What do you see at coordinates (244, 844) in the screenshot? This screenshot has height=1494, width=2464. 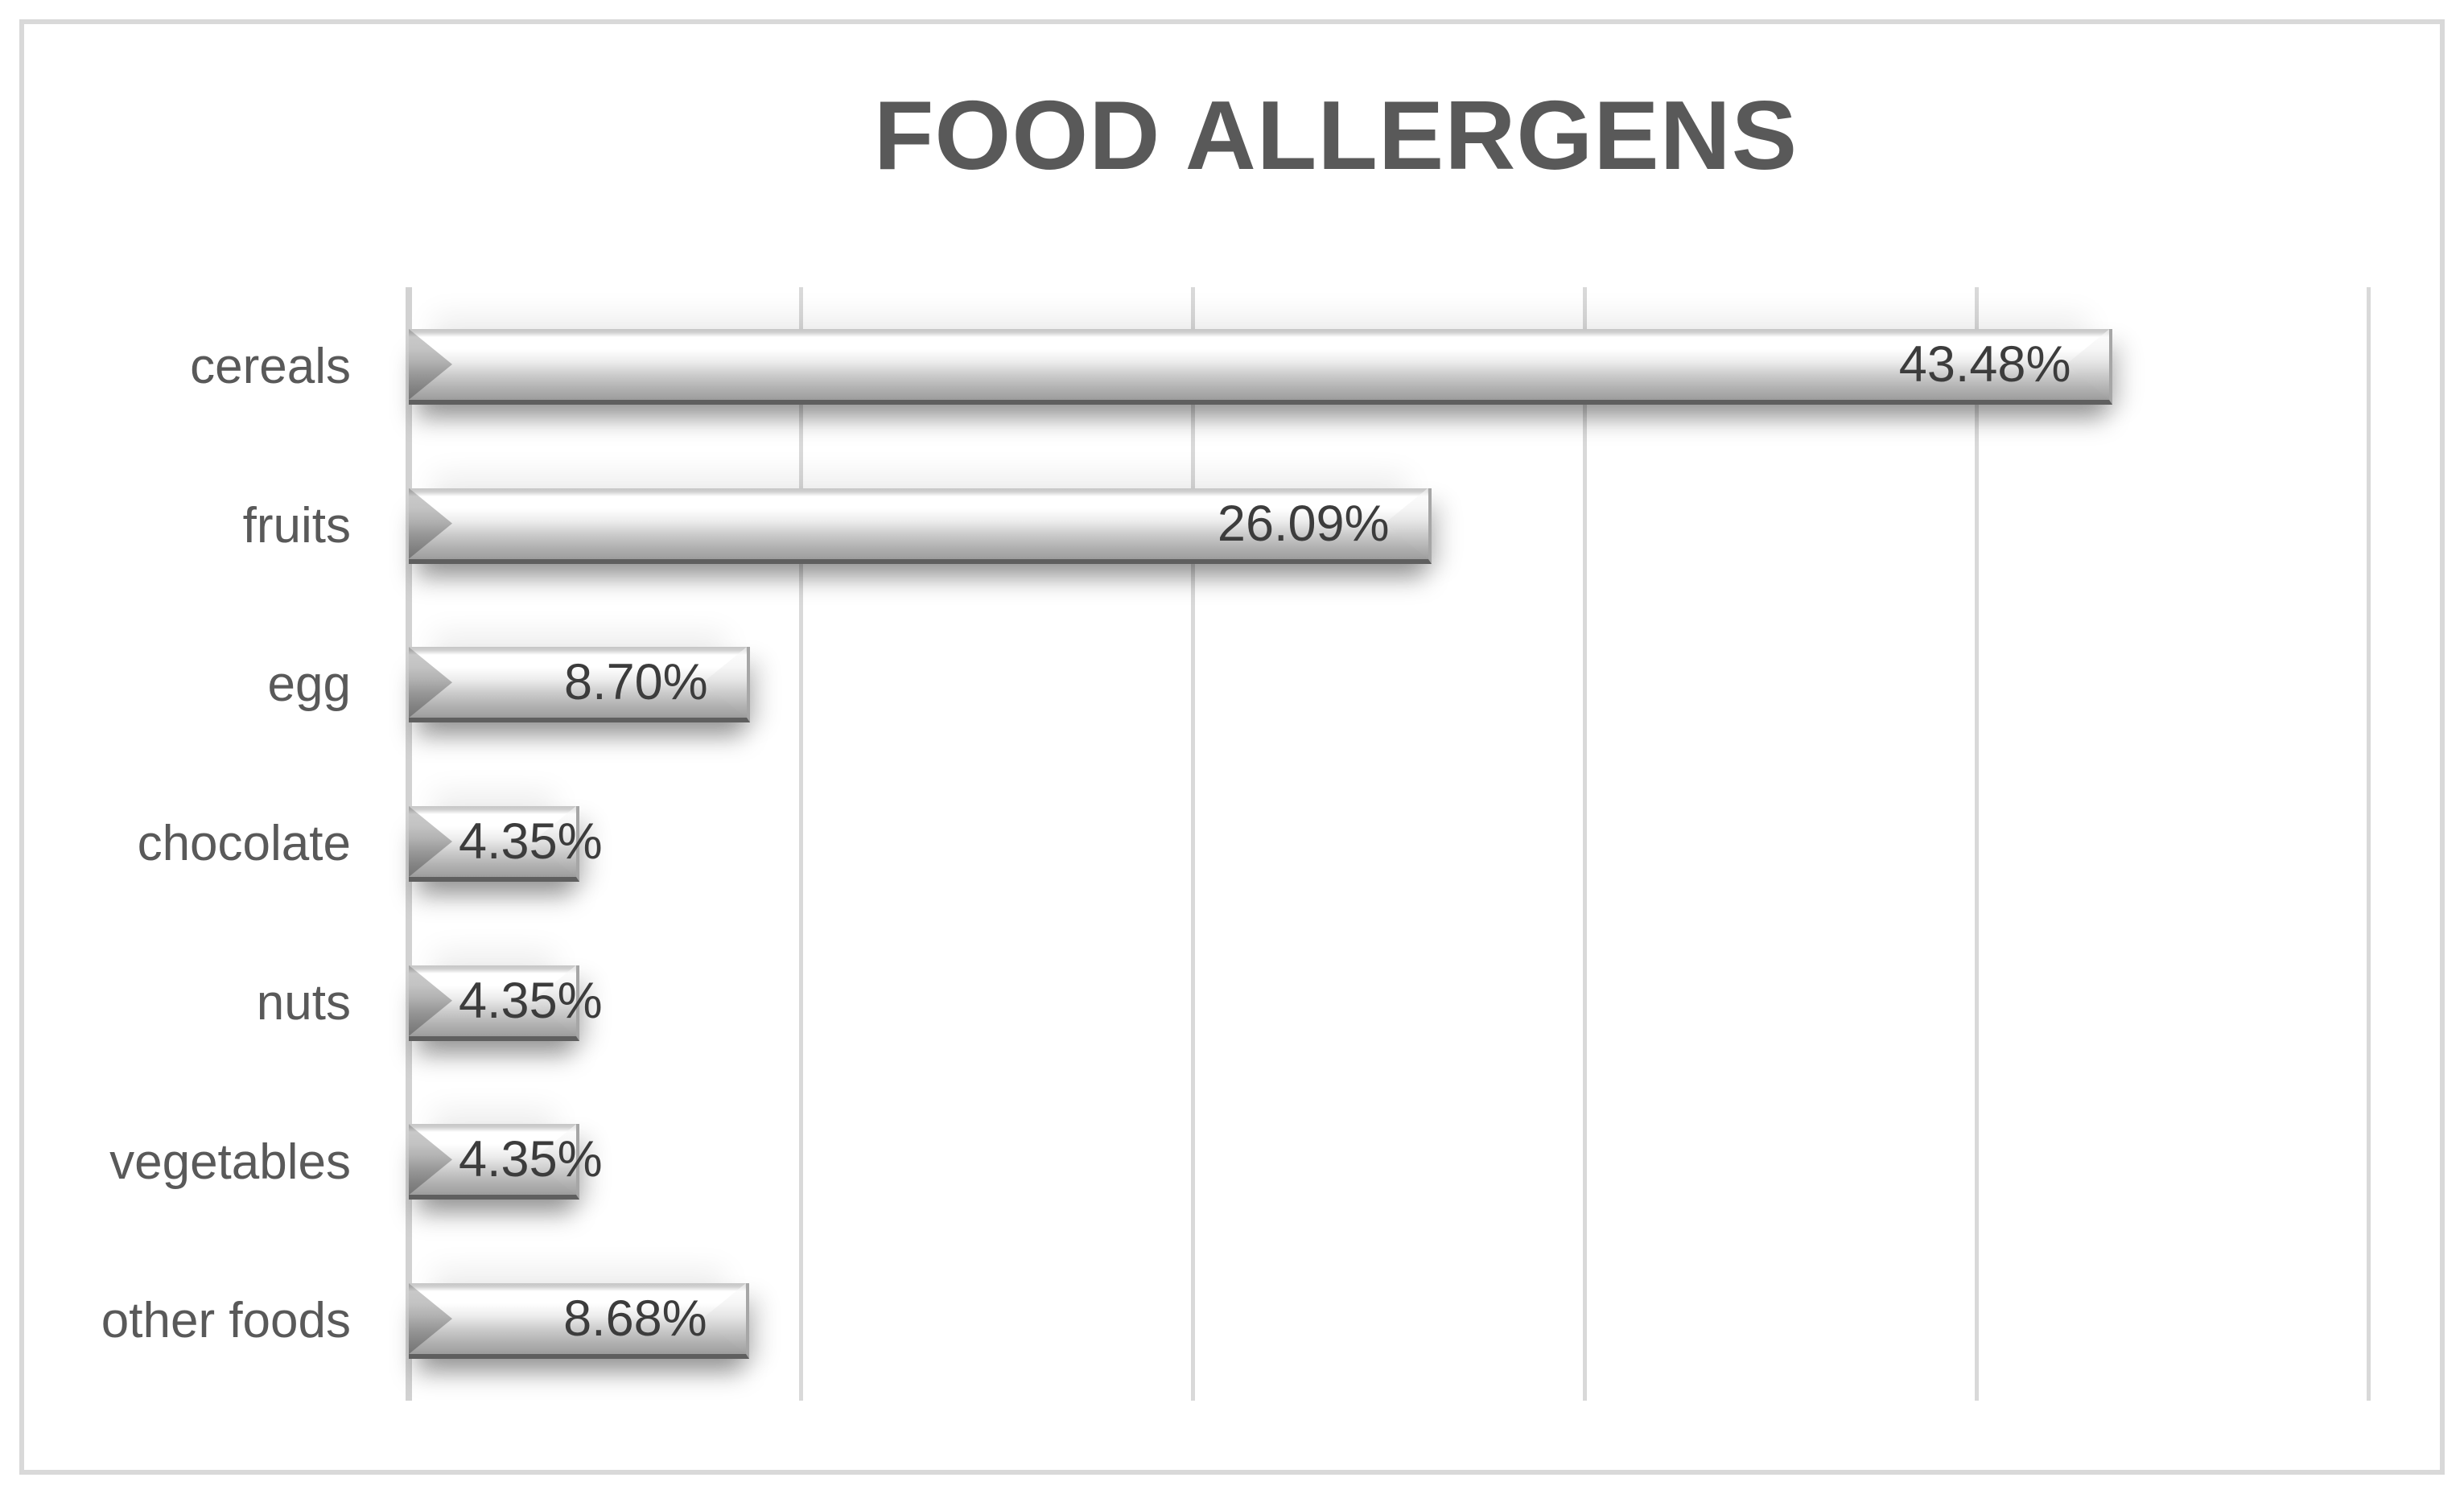 I see `category-label-chocolate: chocolate` at bounding box center [244, 844].